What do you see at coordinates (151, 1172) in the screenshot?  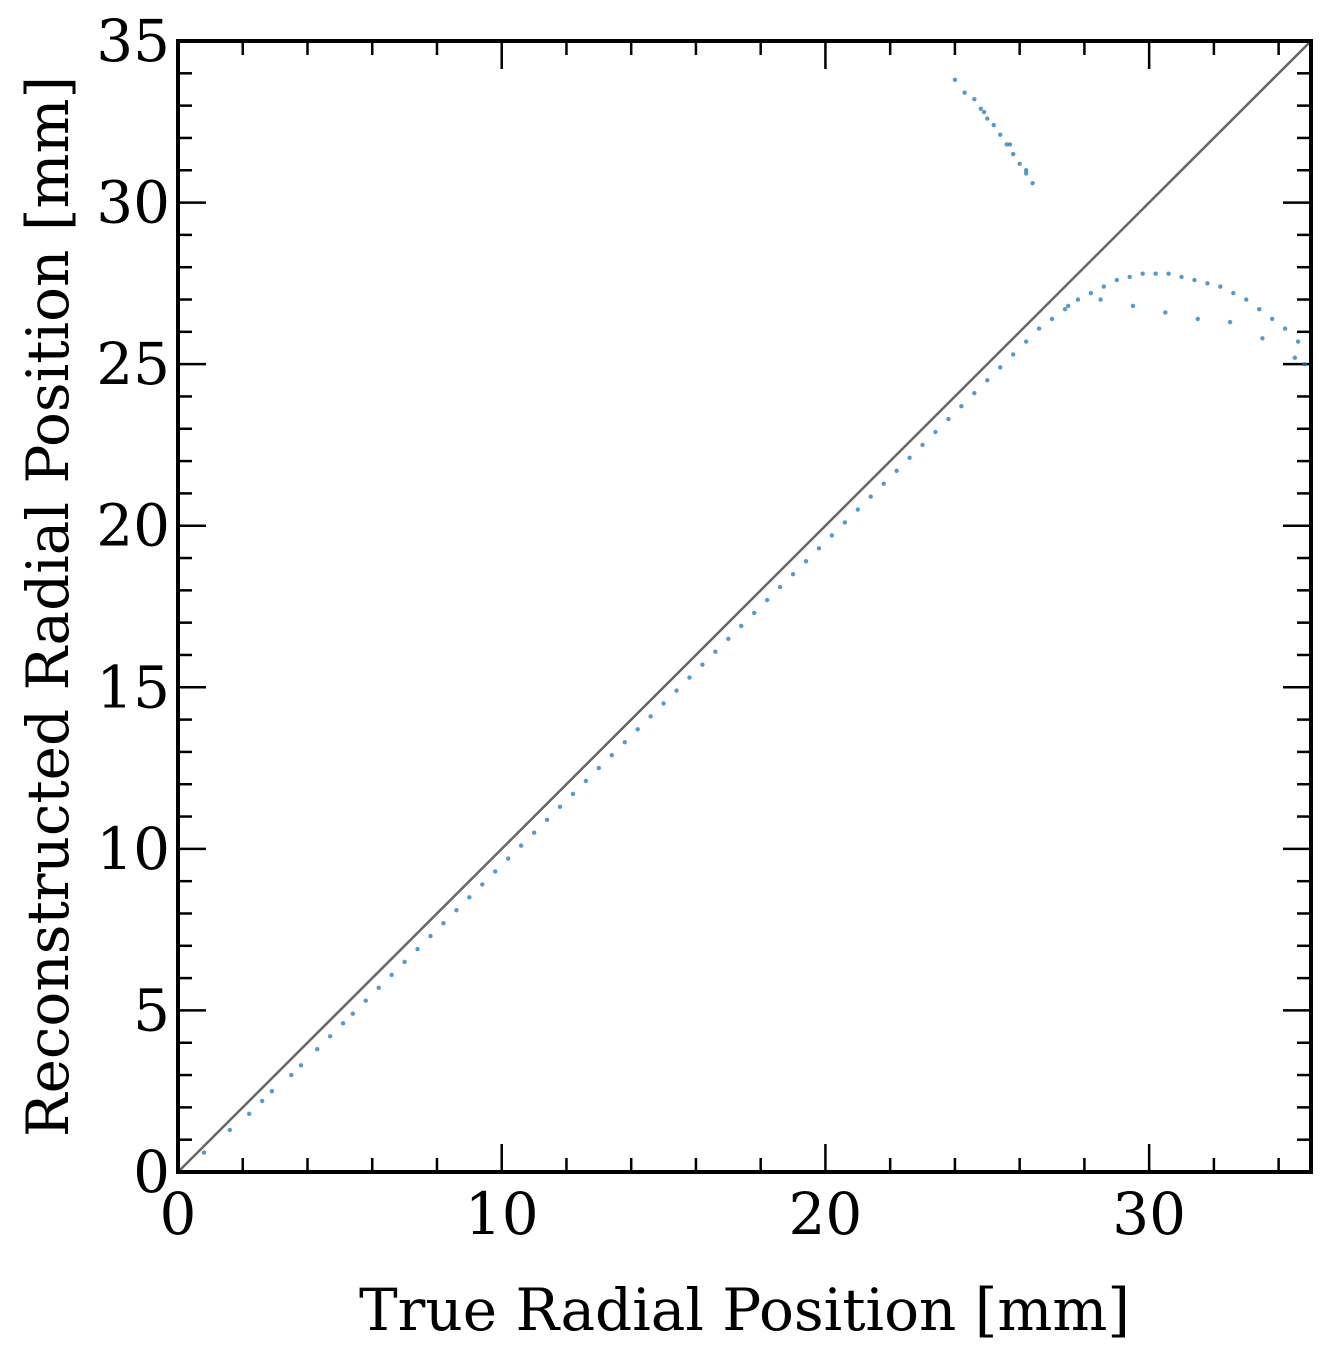 I see `y-tick-label: 0` at bounding box center [151, 1172].